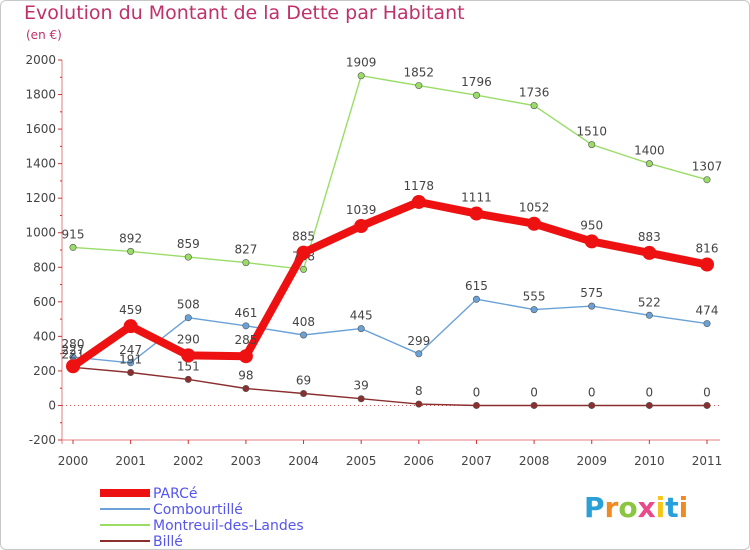  Describe the element at coordinates (534, 297) in the screenshot. I see `data-label: 555` at that location.